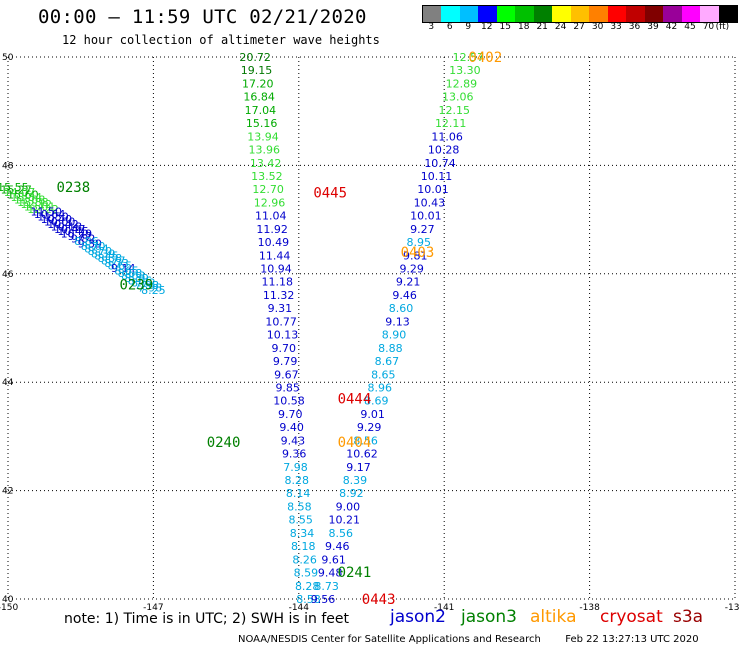 This screenshot has width=740, height=650. I want to click on x-tick-label: -144, so click(299, 608).